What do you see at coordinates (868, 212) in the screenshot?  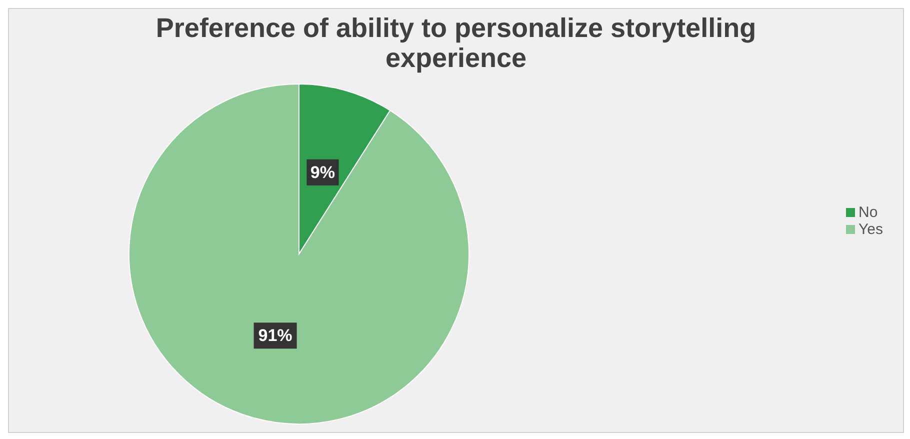 I see `legend-label: No` at bounding box center [868, 212].